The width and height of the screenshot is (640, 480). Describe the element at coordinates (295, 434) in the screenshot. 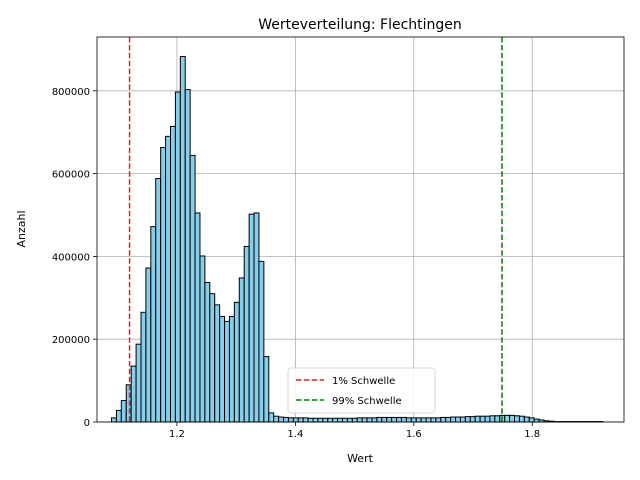

I see `x-tick-label: 1.4` at that location.